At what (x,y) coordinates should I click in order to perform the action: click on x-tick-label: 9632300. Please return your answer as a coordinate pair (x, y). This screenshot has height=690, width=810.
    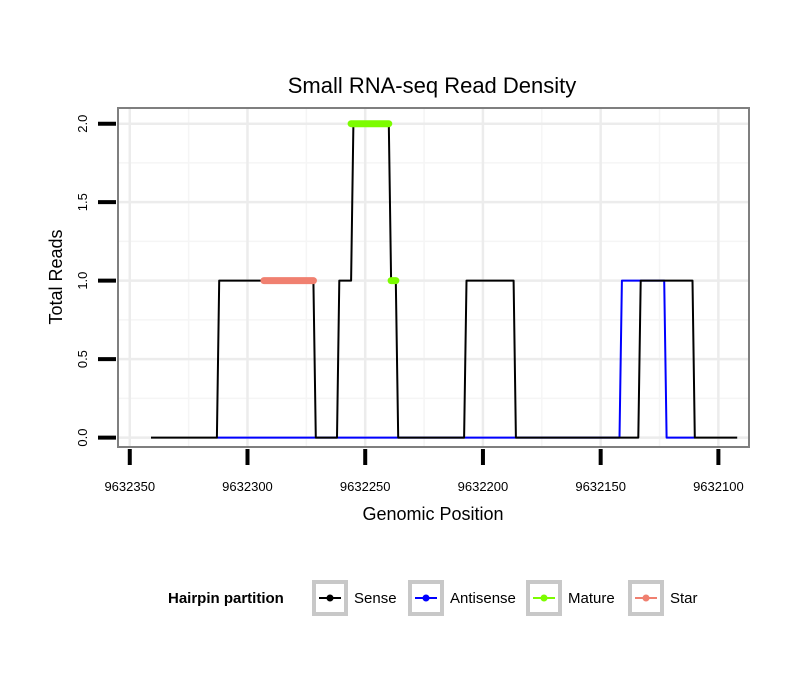
    Looking at the image, I should click on (247, 486).